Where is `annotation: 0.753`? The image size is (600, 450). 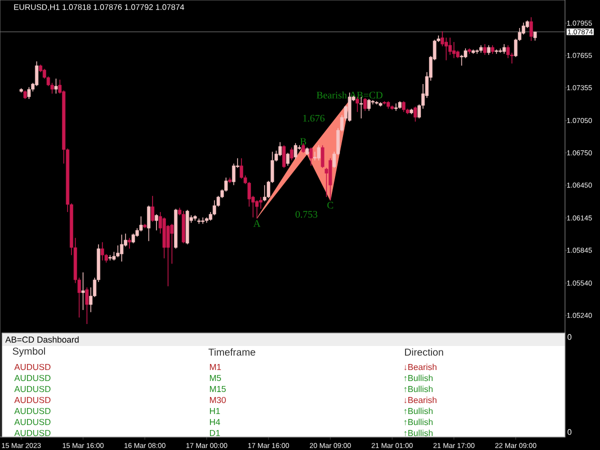
annotation: 0.753 is located at coordinates (307, 214).